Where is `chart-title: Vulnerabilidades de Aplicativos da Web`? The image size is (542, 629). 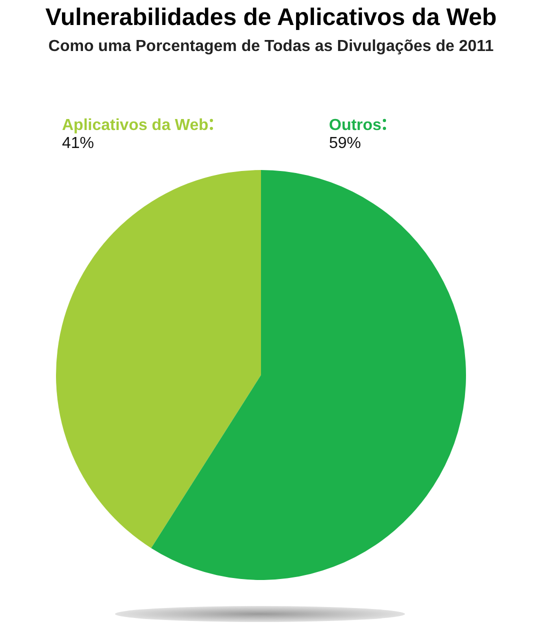 chart-title: Vulnerabilidades de Aplicativos da Web is located at coordinates (271, 18).